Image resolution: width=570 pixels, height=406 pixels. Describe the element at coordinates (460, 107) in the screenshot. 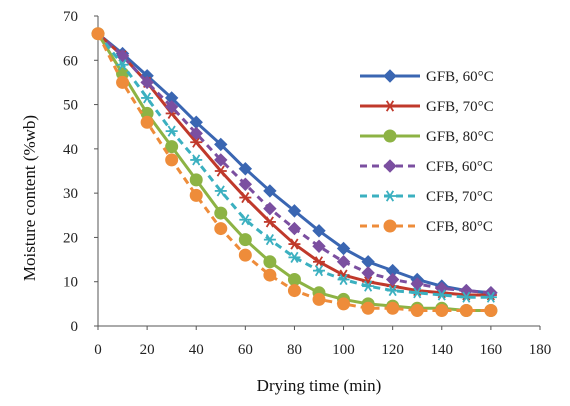

I see `legend-label: GFB, 70°C` at that location.